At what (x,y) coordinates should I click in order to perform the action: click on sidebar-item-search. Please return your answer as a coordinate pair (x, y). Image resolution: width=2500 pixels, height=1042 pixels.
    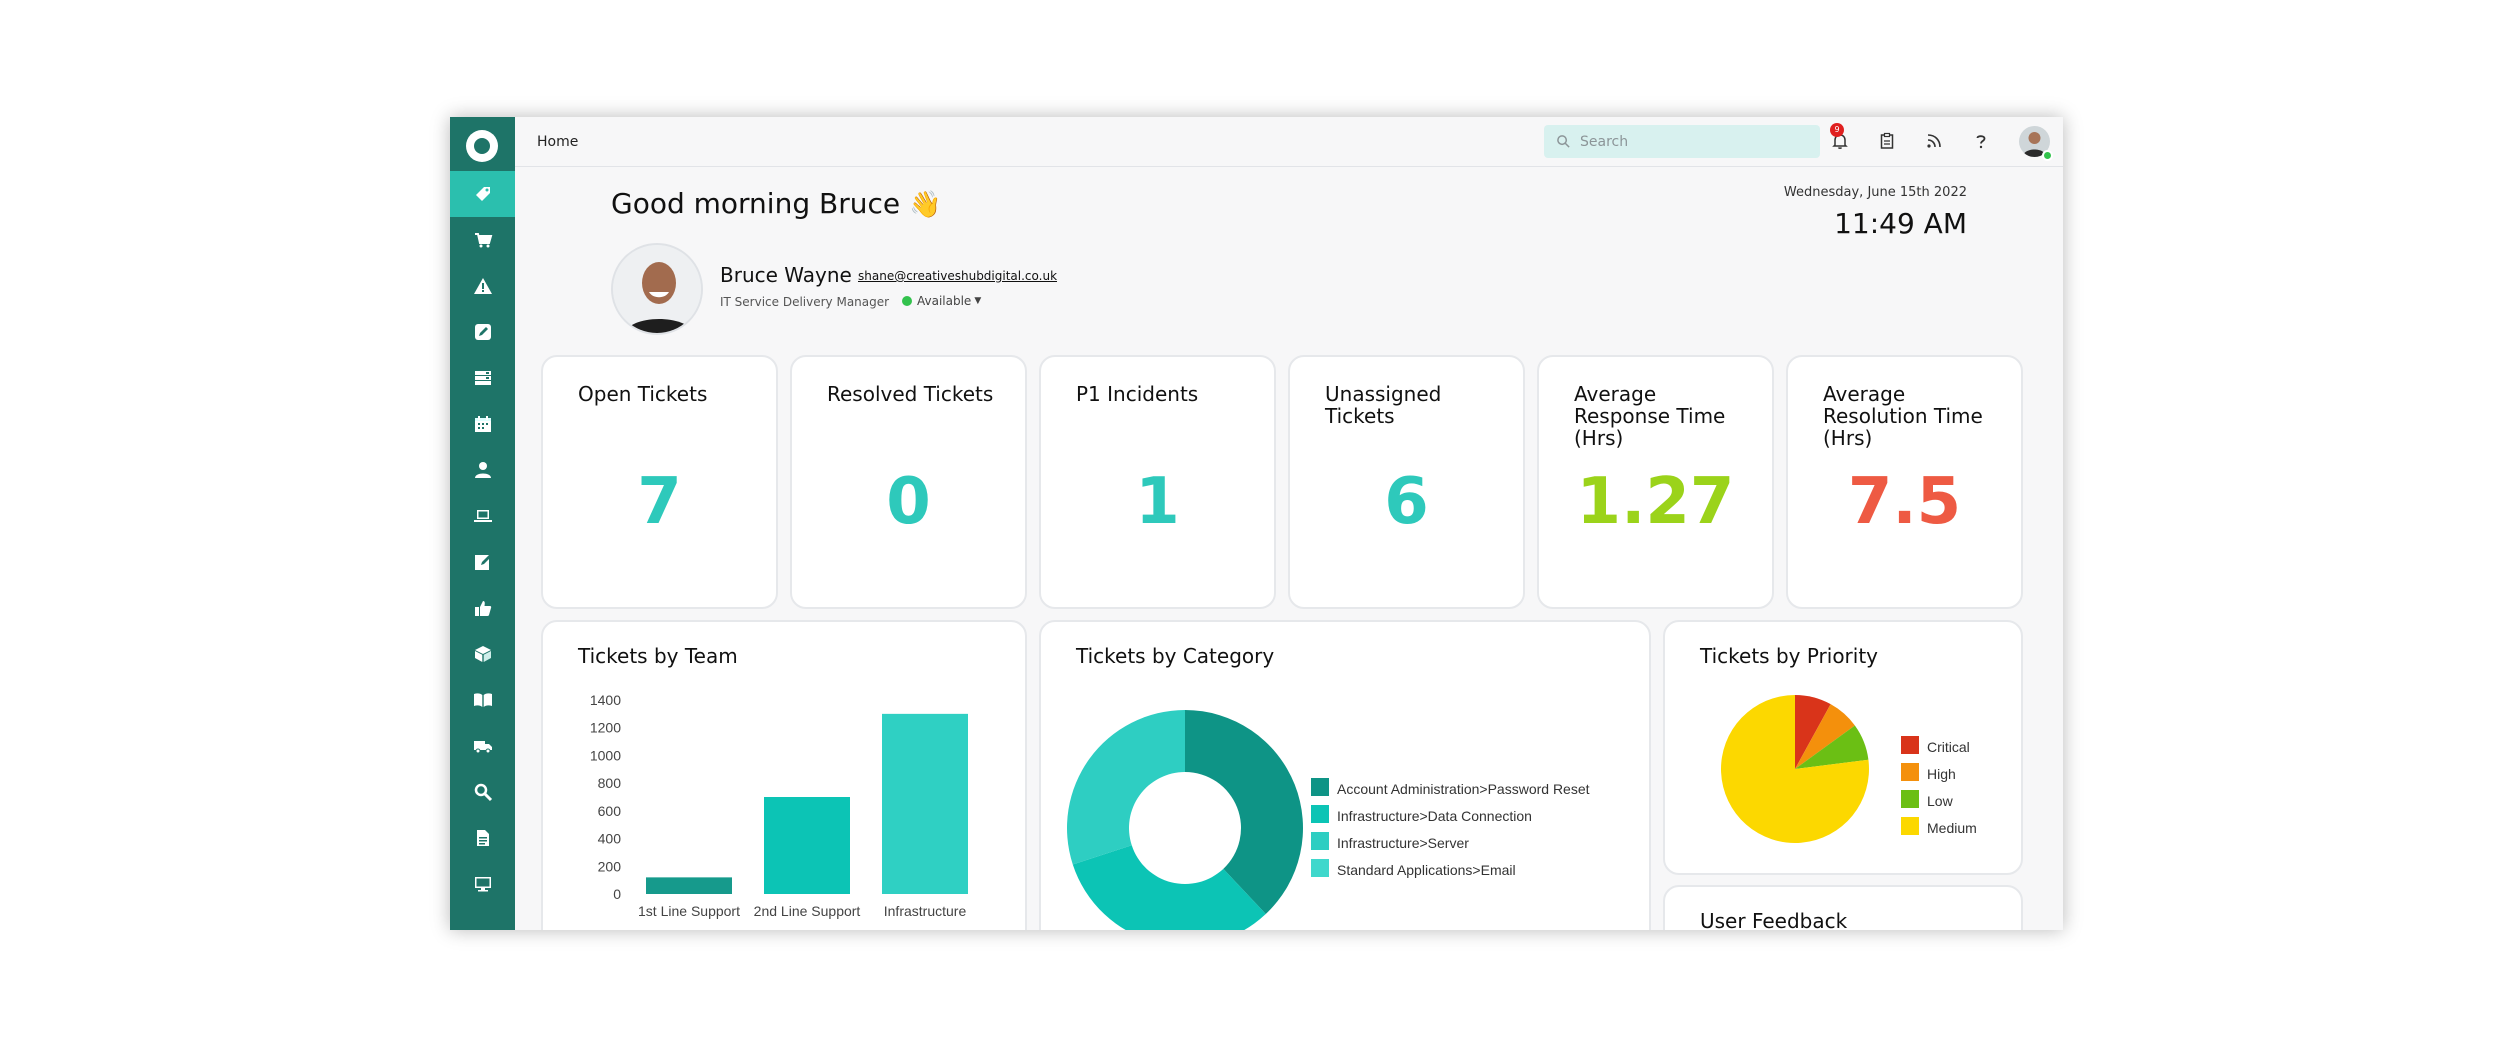
    Looking at the image, I should click on (482, 792).